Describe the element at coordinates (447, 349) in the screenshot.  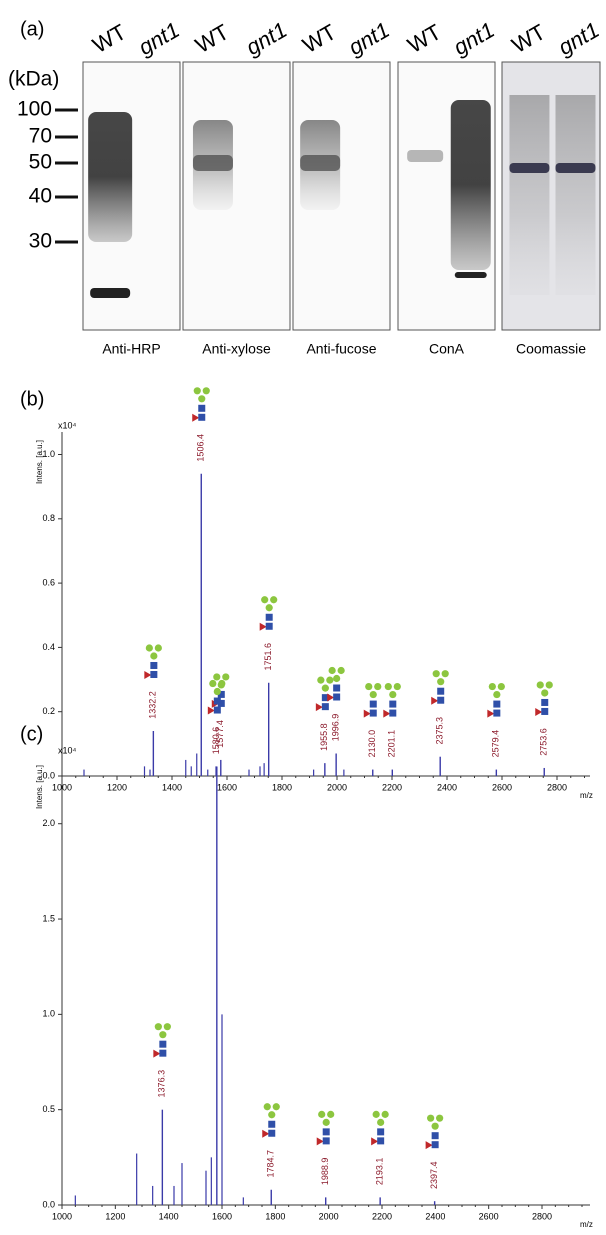
I see `blot-name: ConA` at that location.